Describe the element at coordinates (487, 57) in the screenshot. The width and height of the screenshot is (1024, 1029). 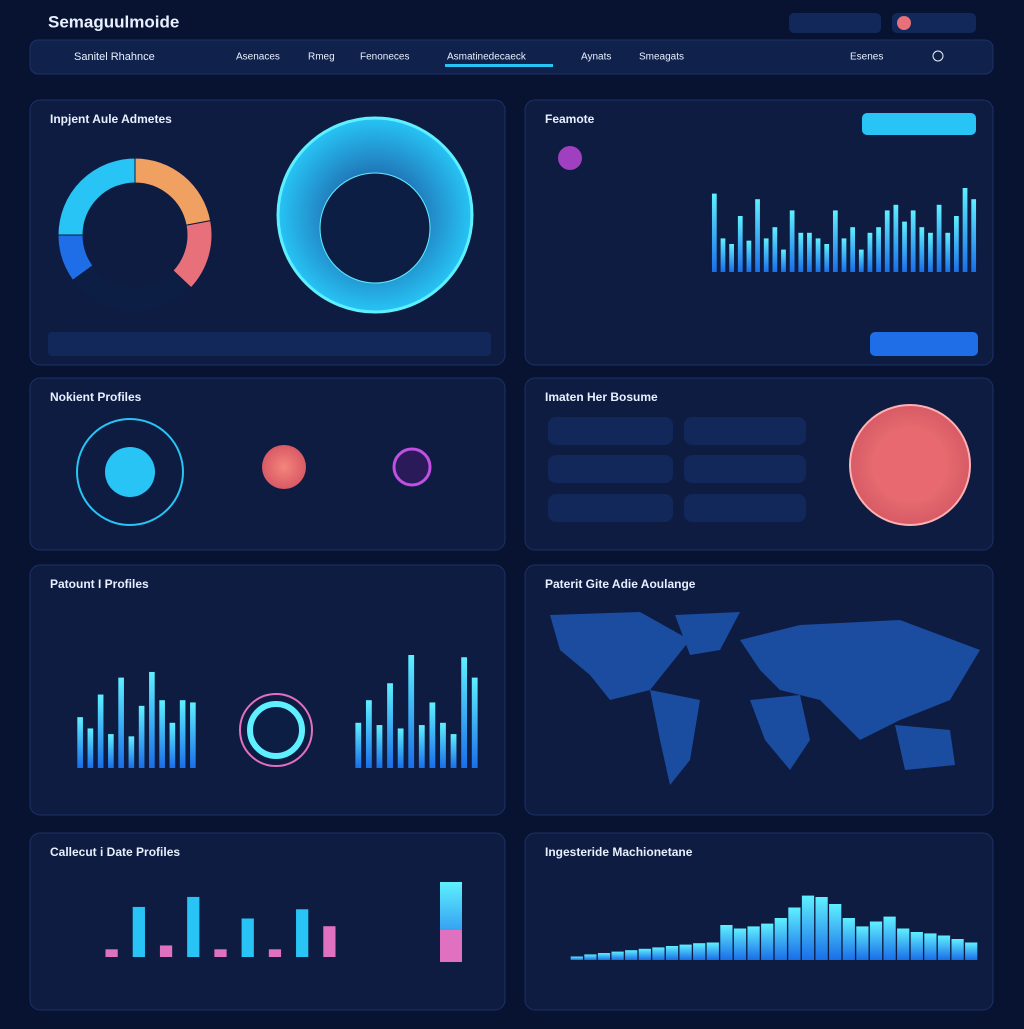
I see `nav-item: Asmatinedecaeck` at that location.